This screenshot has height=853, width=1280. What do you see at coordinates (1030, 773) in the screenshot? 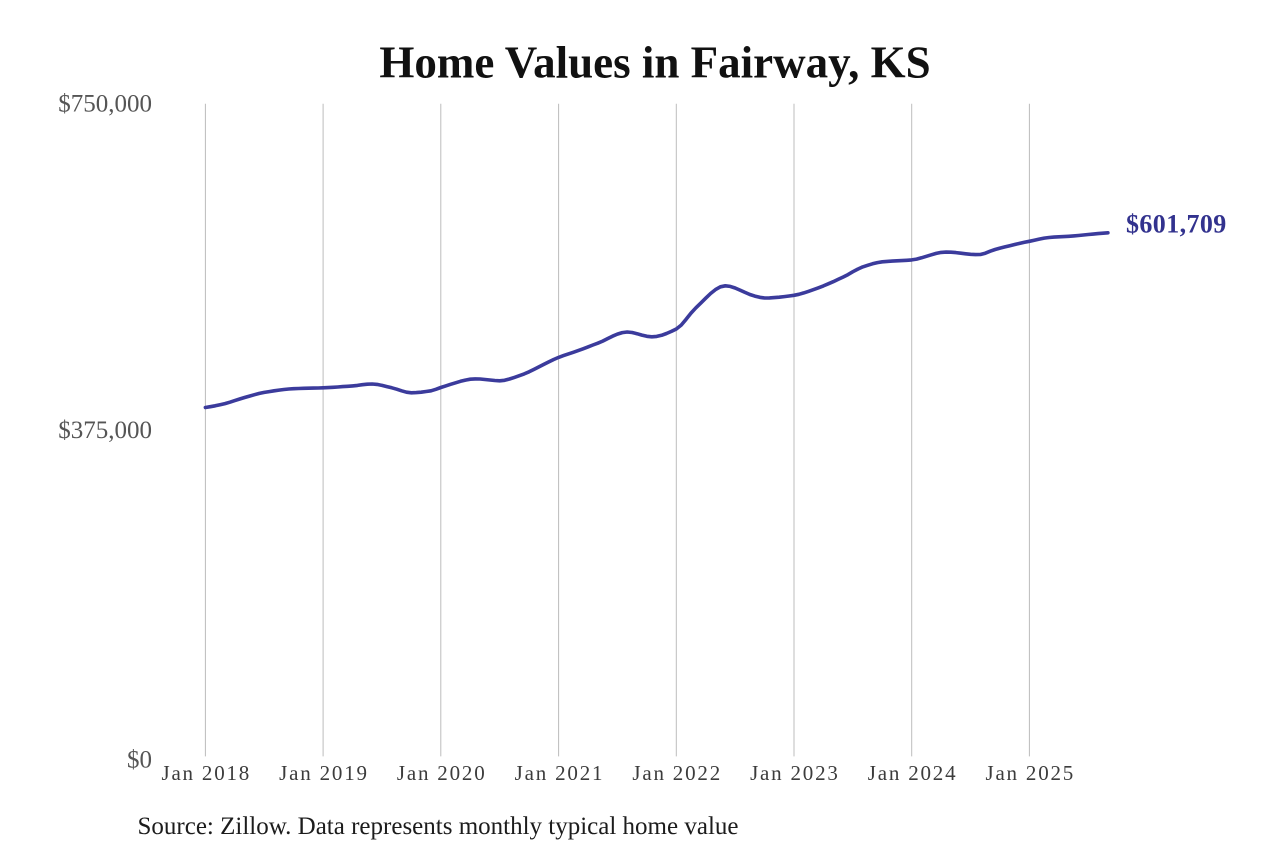
I see `svg-text: Jan 2025` at bounding box center [1030, 773].